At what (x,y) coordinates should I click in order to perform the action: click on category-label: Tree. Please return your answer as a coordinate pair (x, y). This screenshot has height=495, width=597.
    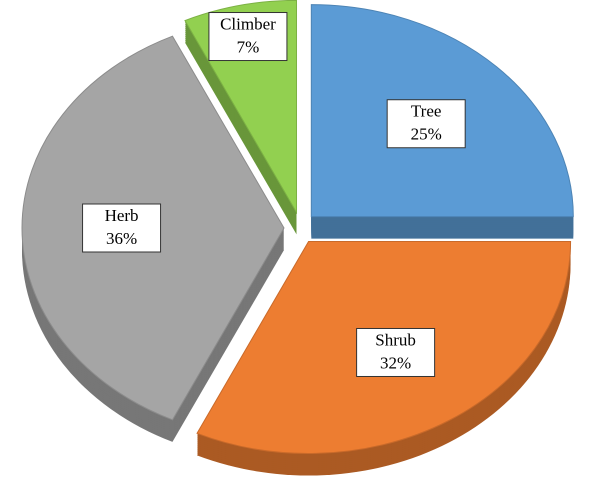
    Looking at the image, I should click on (426, 111).